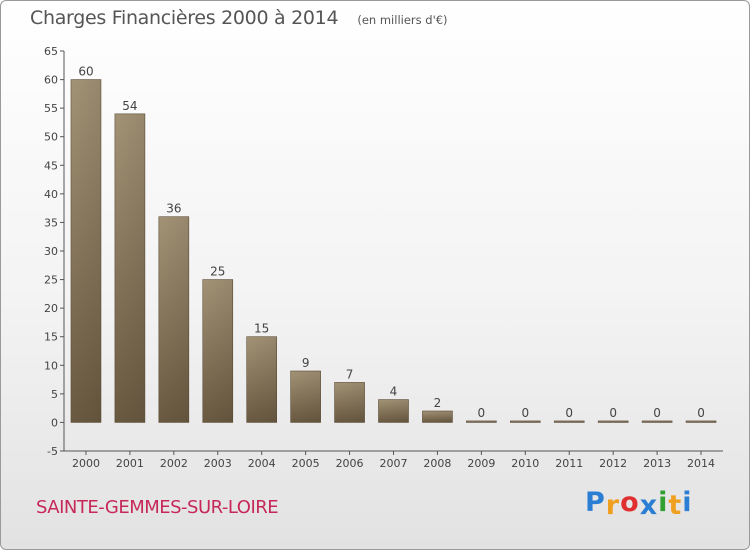 The image size is (750, 550). Describe the element at coordinates (613, 421) in the screenshot. I see `bar-shade-2012` at that location.